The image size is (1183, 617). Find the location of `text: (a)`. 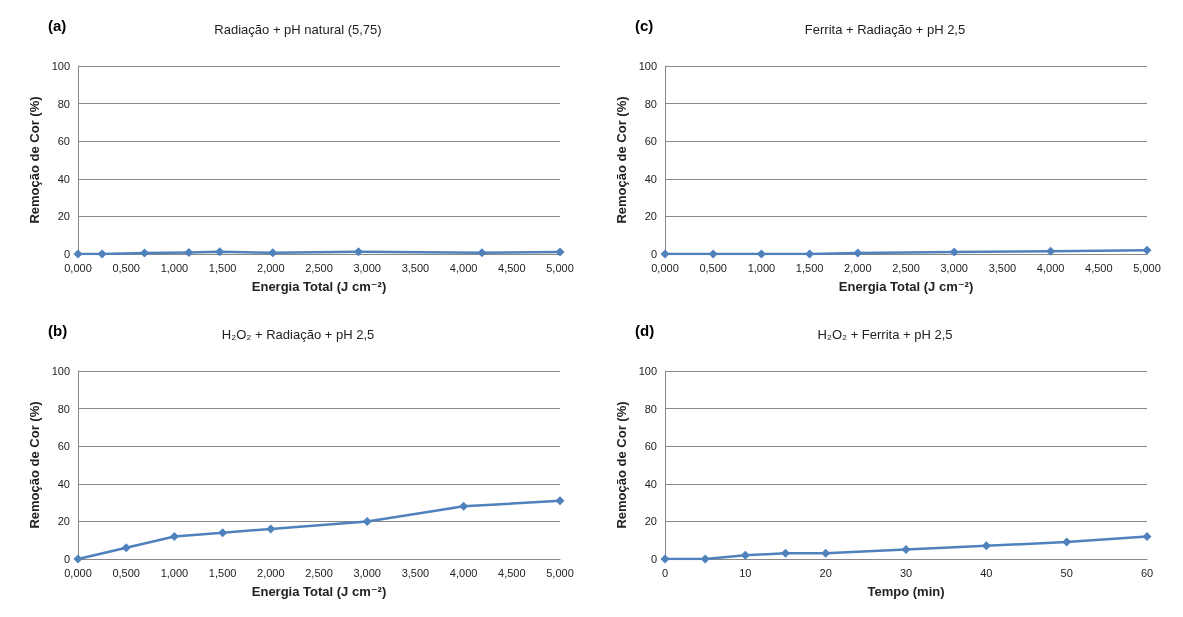

text: (a) is located at coordinates (57, 25).